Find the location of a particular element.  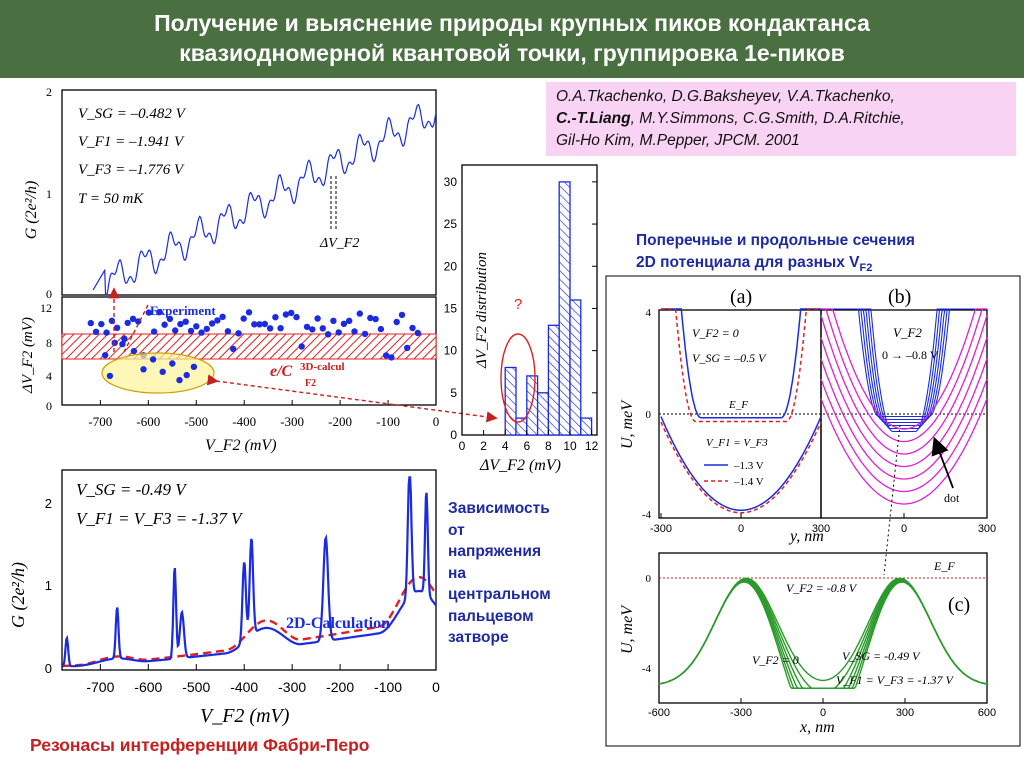

panel-b-dot: dot is located at coordinates (952, 498).